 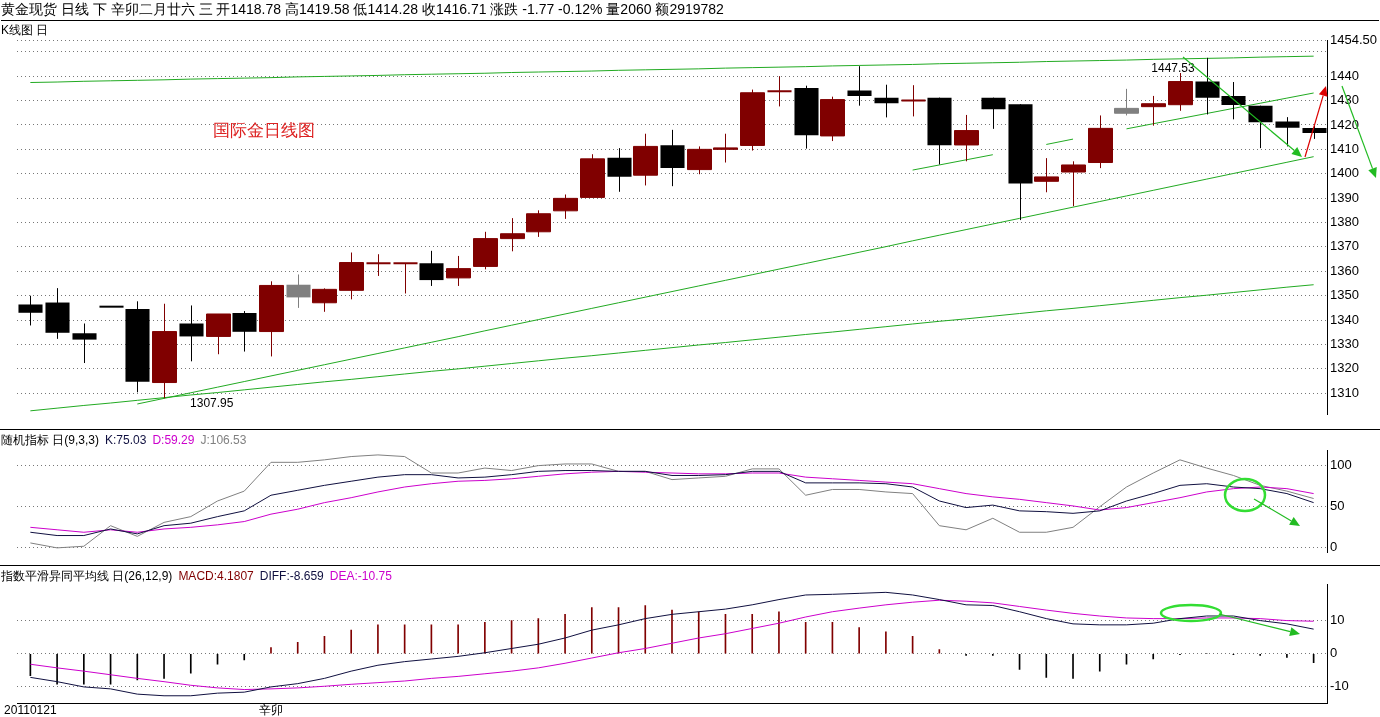 What do you see at coordinates (30, 709) in the screenshot?
I see `x-tick-label: 20110121` at bounding box center [30, 709].